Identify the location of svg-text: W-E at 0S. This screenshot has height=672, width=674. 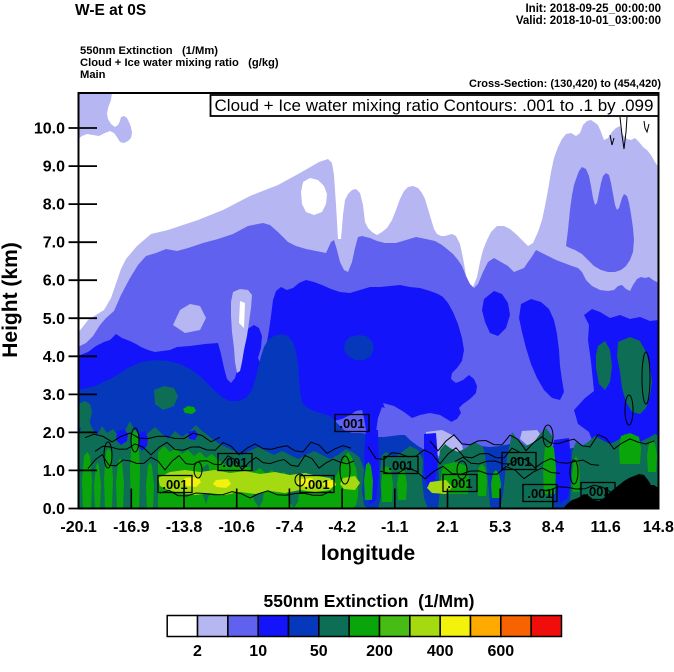
(110, 10).